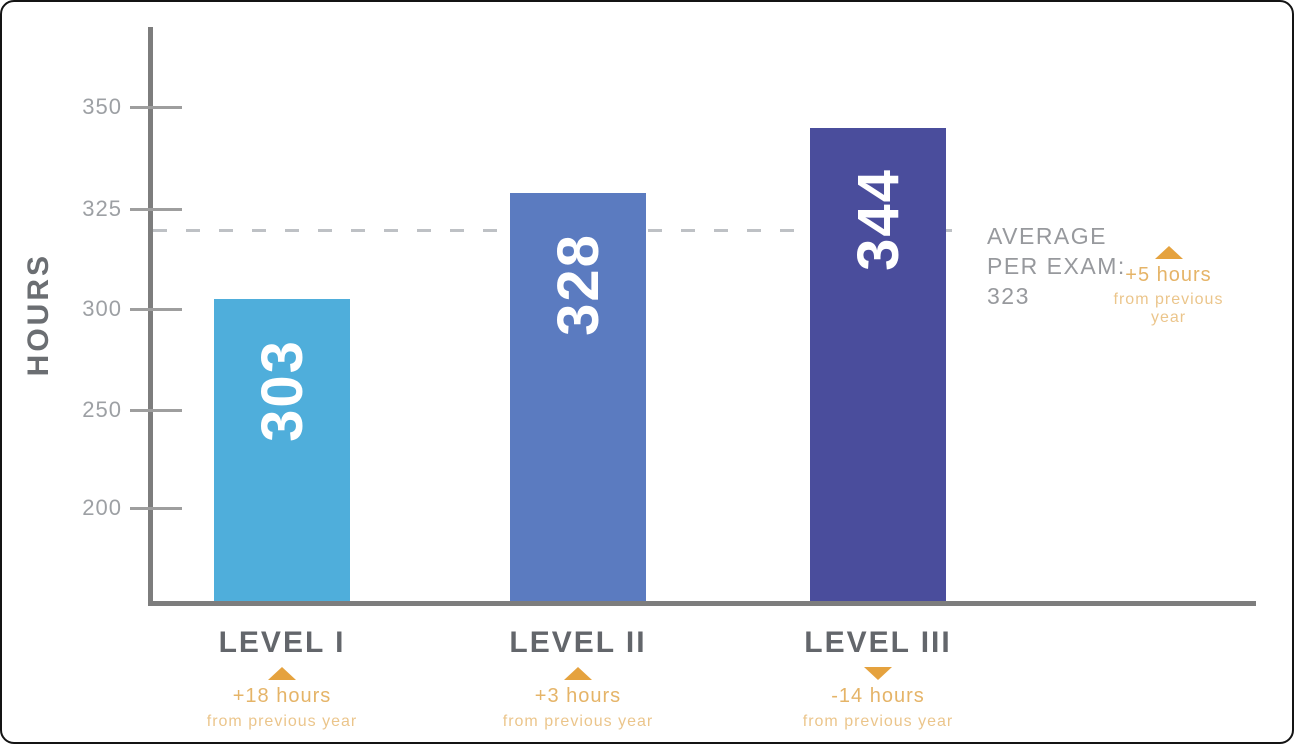 This screenshot has height=744, width=1294. What do you see at coordinates (578, 696) in the screenshot?
I see `delta-text: +3 hours` at bounding box center [578, 696].